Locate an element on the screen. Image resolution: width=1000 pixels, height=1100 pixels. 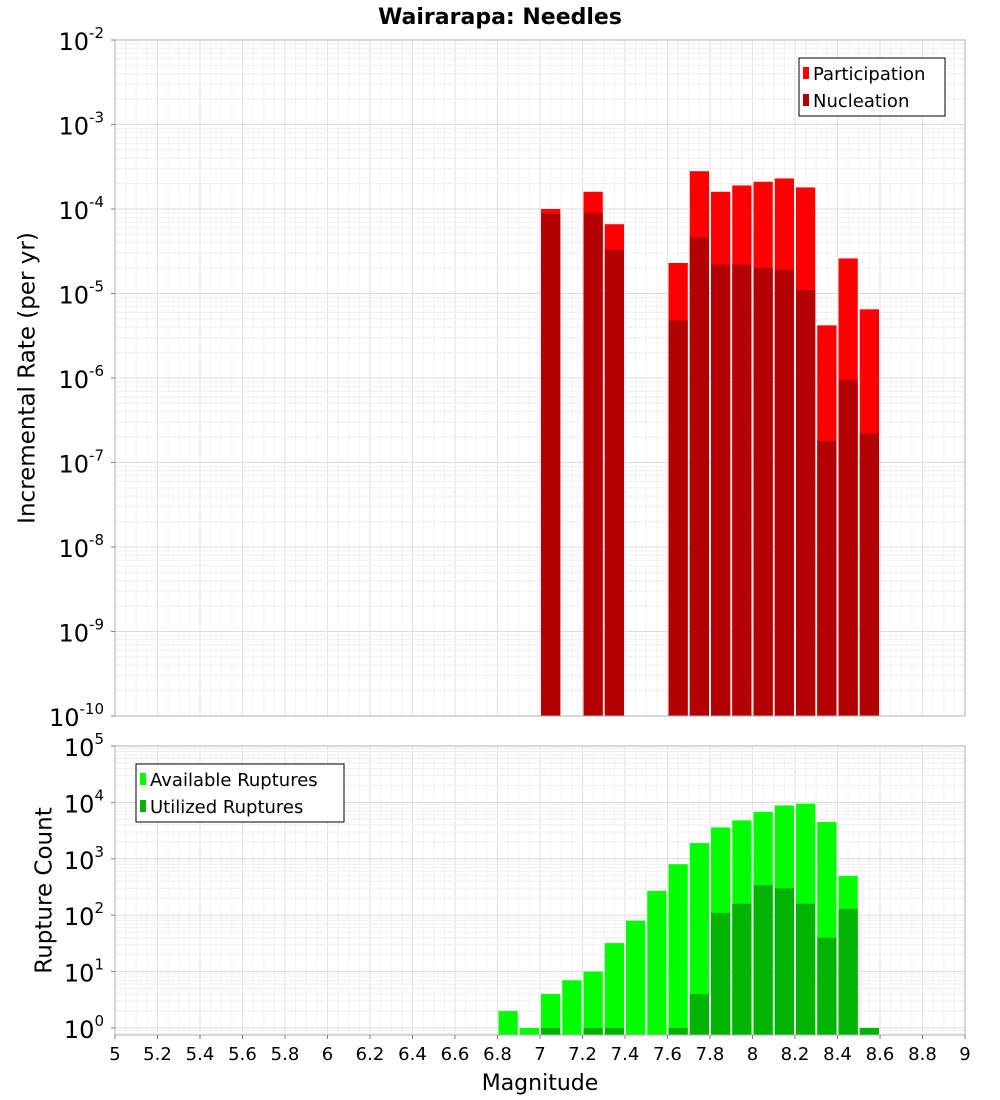
rate-y-tick-label: 10⁻² is located at coordinates (81, 40).